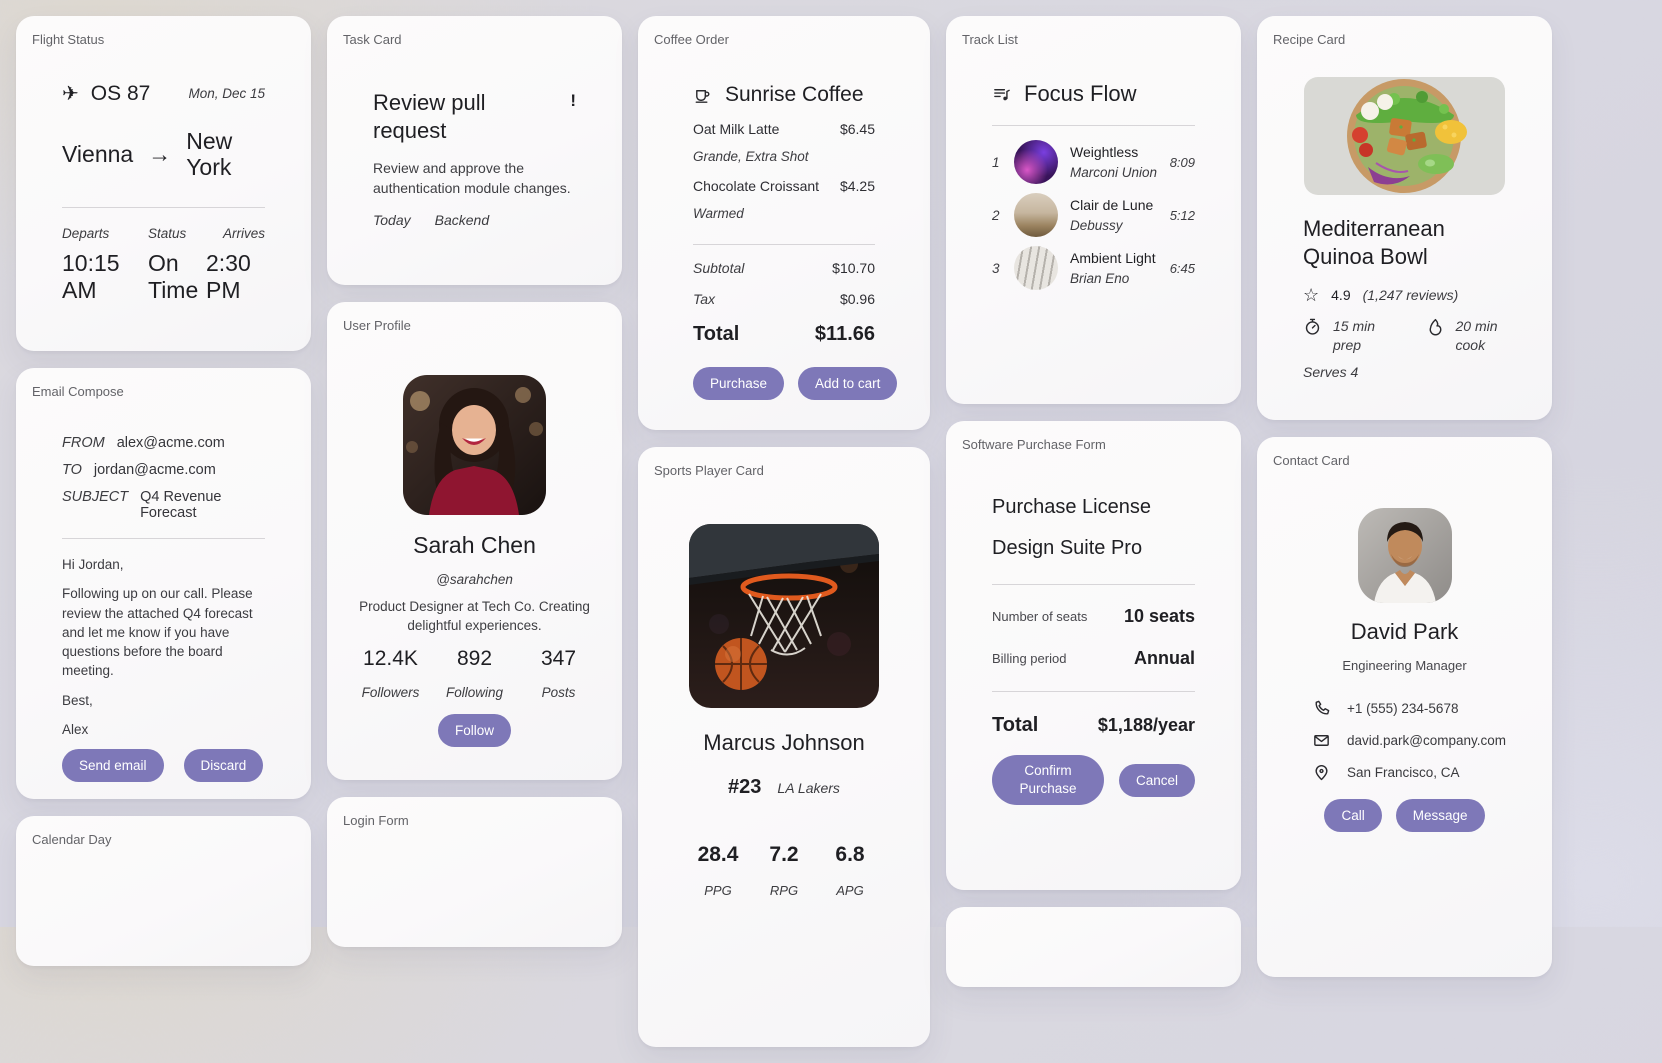 The image size is (1662, 1063). What do you see at coordinates (181, 505) in the screenshot?
I see `subject-value: Q4 Revenue Forecast` at bounding box center [181, 505].